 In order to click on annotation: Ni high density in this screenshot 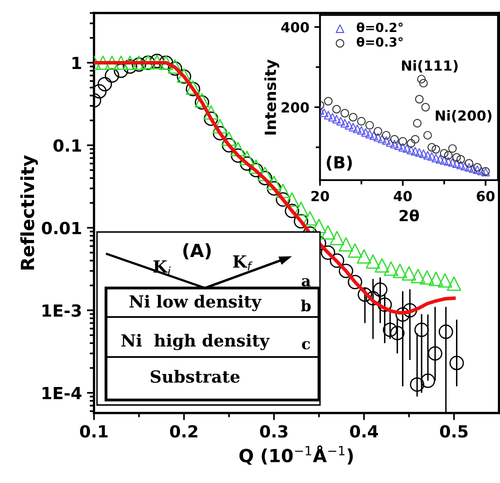, I will do `click(195, 342)`.